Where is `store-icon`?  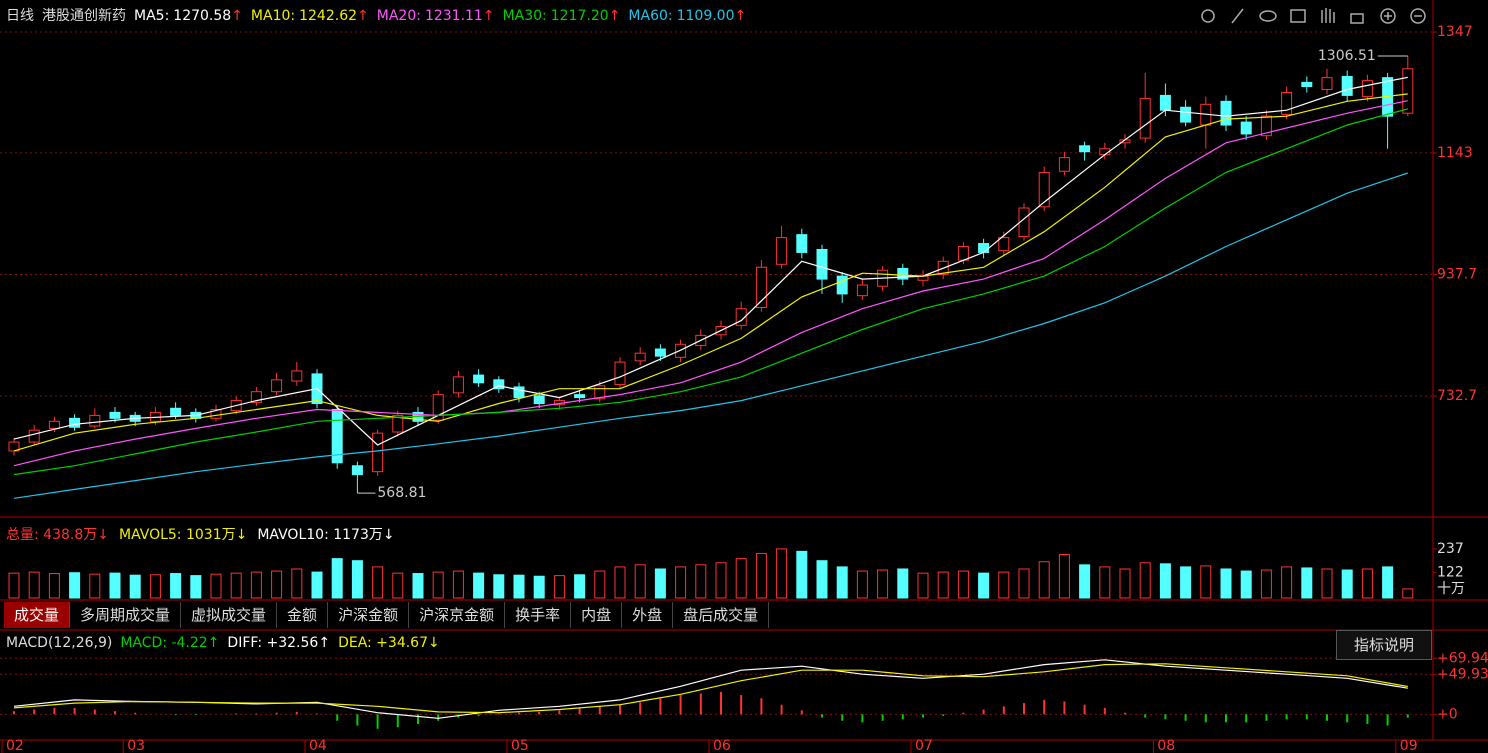
store-icon is located at coordinates (1298, 16).